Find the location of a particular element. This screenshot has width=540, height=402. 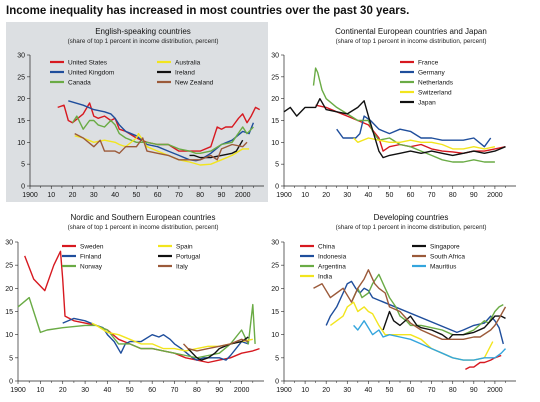

legend-label: South Africa is located at coordinates (447, 257).